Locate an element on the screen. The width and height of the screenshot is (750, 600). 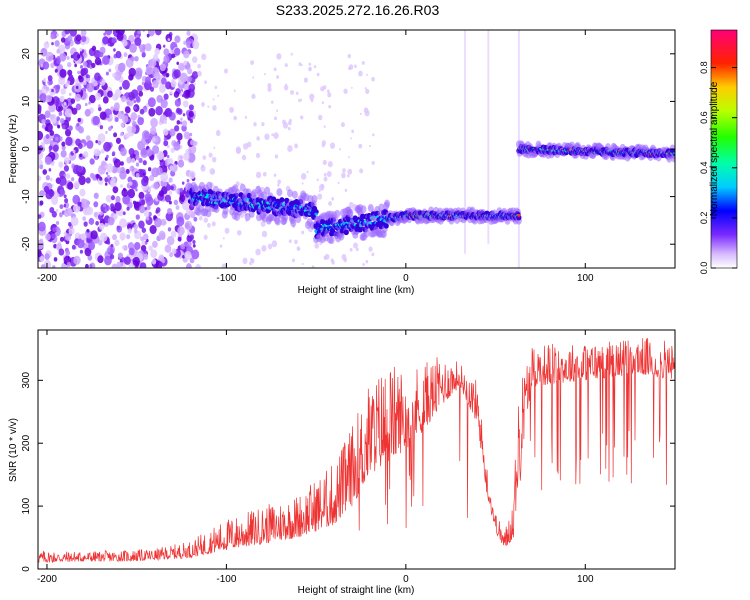
trace-core is located at coordinates (316, 214).